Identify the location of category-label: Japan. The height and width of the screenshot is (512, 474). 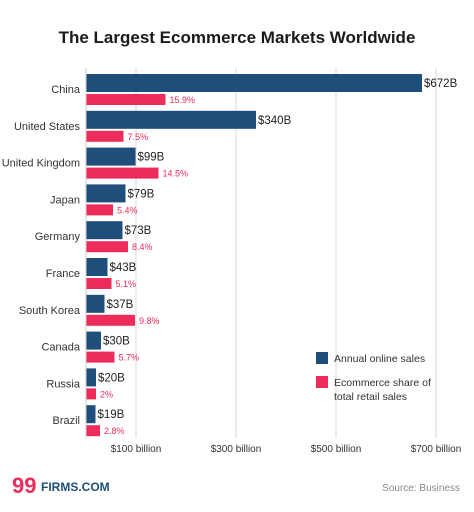
(65, 200).